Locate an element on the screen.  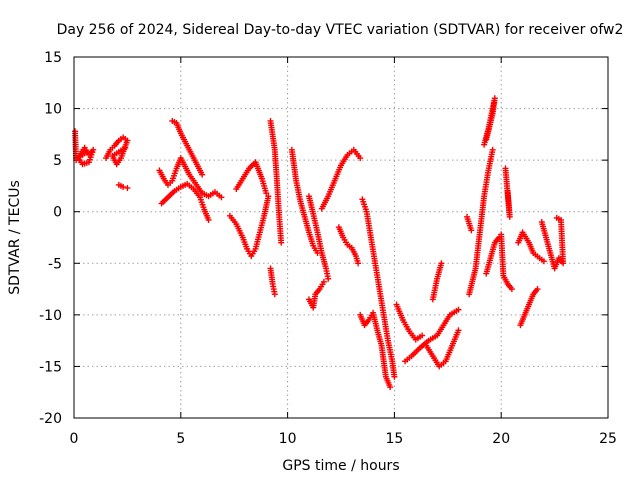
y-tick-label: -15 is located at coordinates (50, 367).